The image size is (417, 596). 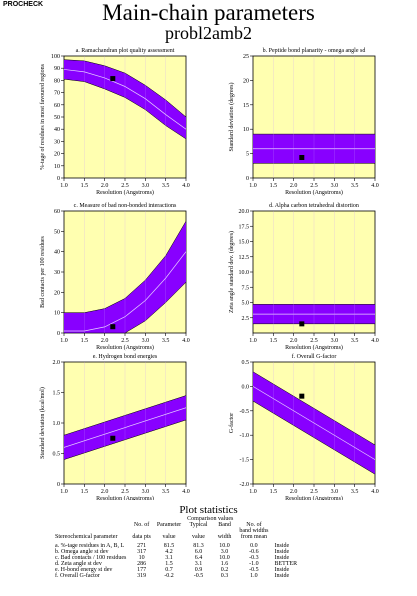 I want to click on row-n: 271, so click(x=142, y=546).